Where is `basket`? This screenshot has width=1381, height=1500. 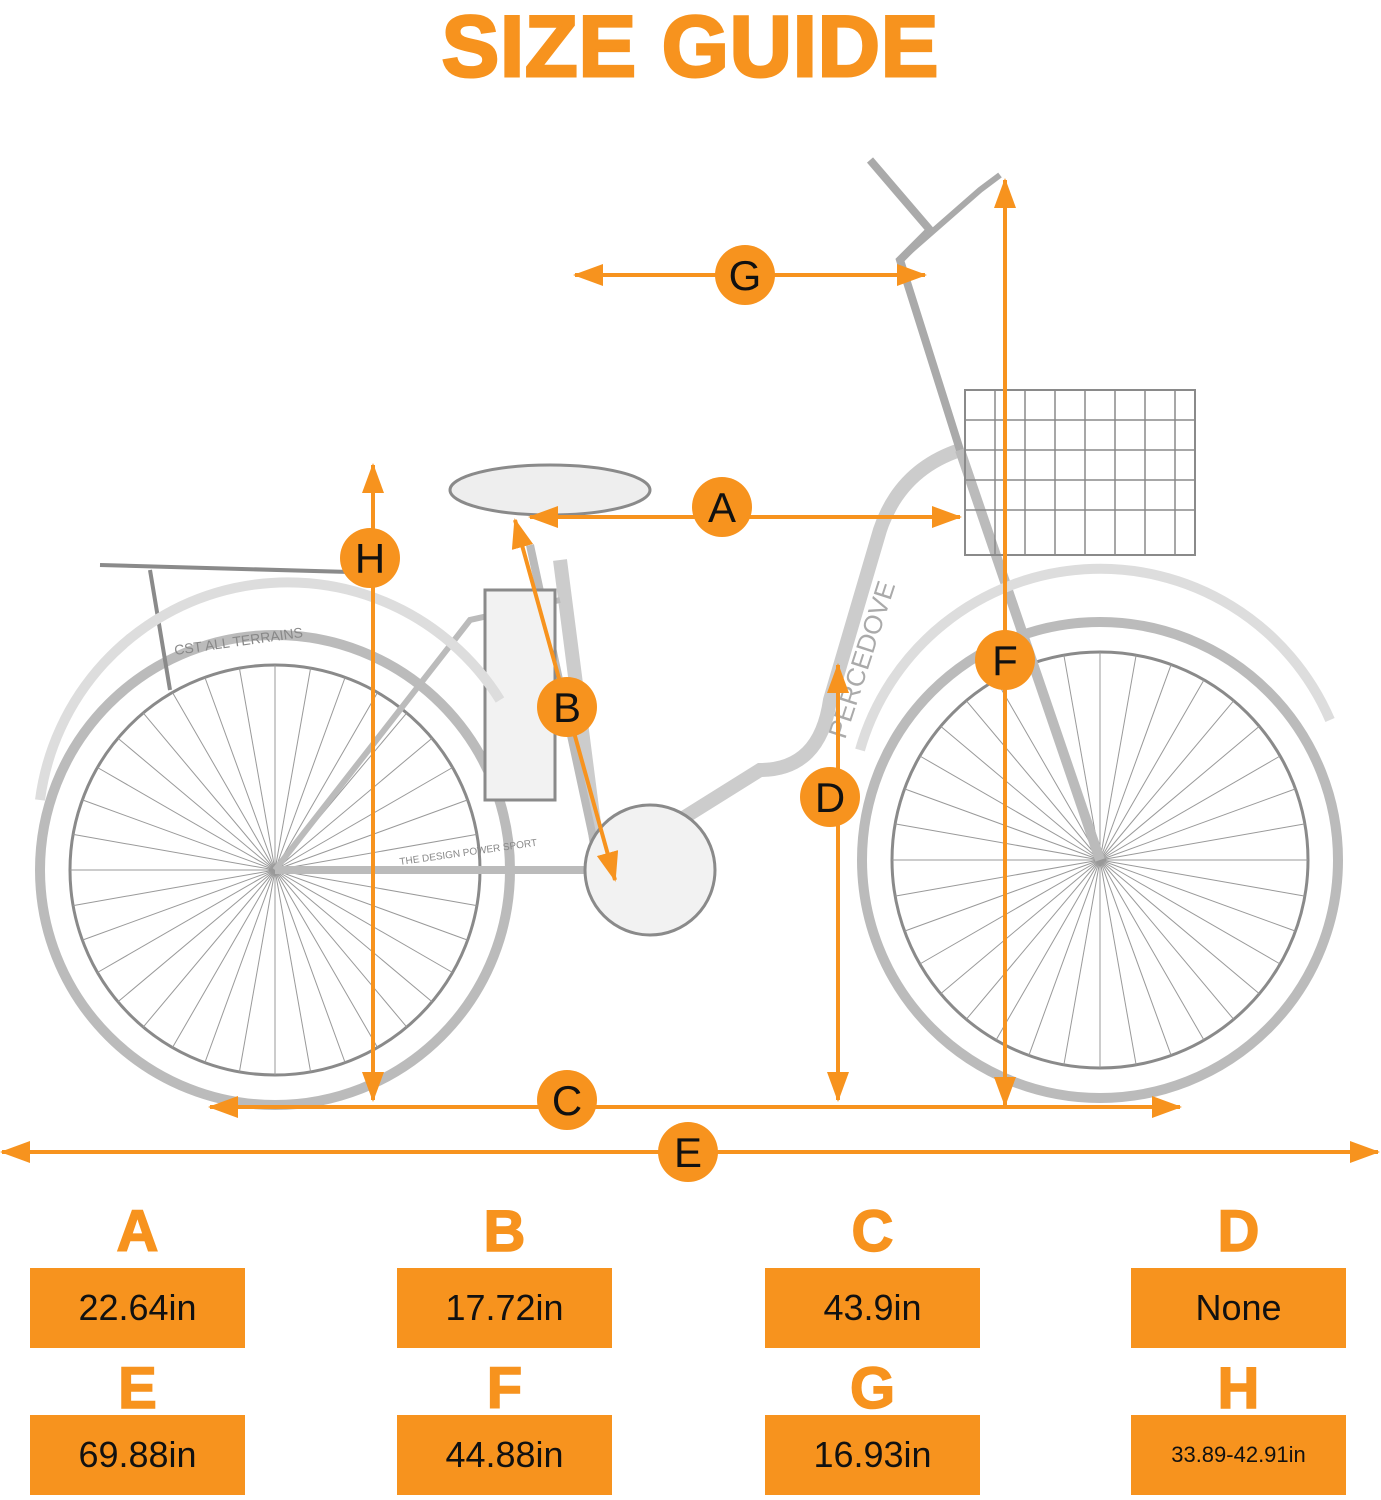
basket is located at coordinates (1080, 472).